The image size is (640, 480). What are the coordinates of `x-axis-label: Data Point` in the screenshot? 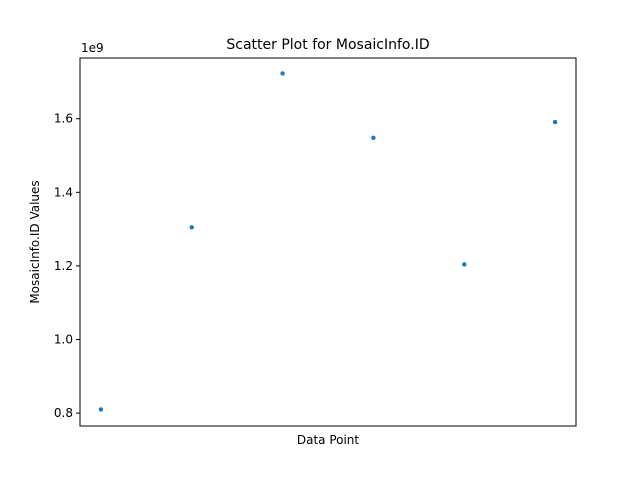 It's located at (328, 440).